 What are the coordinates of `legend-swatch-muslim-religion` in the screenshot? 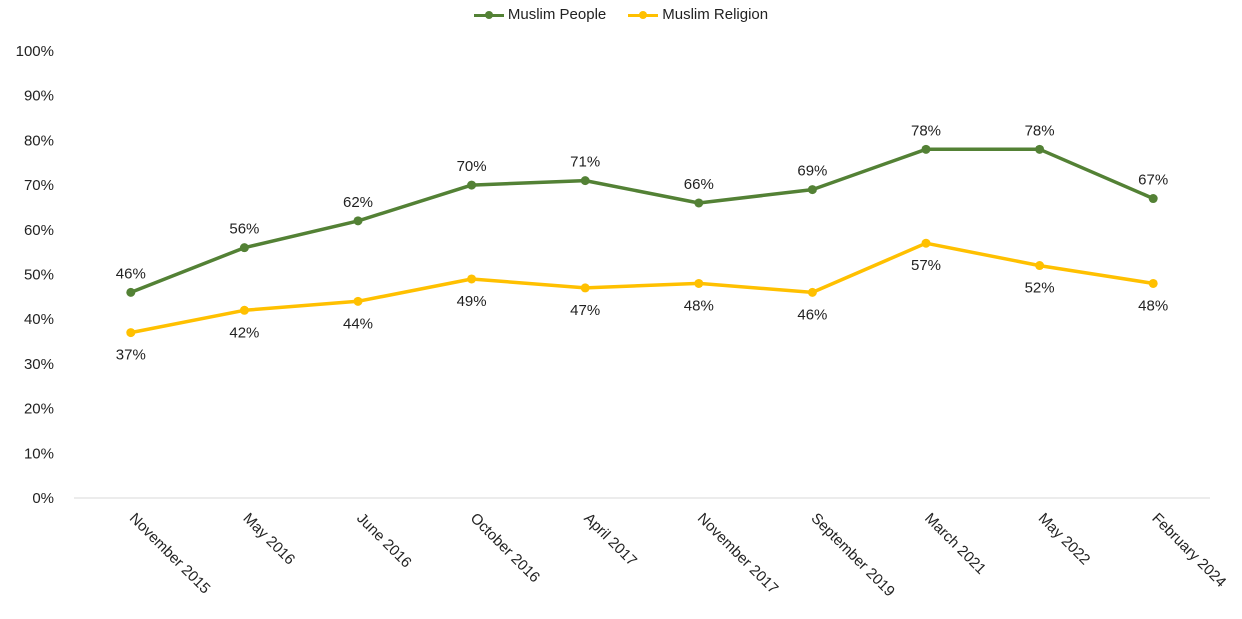 It's located at (643, 15).